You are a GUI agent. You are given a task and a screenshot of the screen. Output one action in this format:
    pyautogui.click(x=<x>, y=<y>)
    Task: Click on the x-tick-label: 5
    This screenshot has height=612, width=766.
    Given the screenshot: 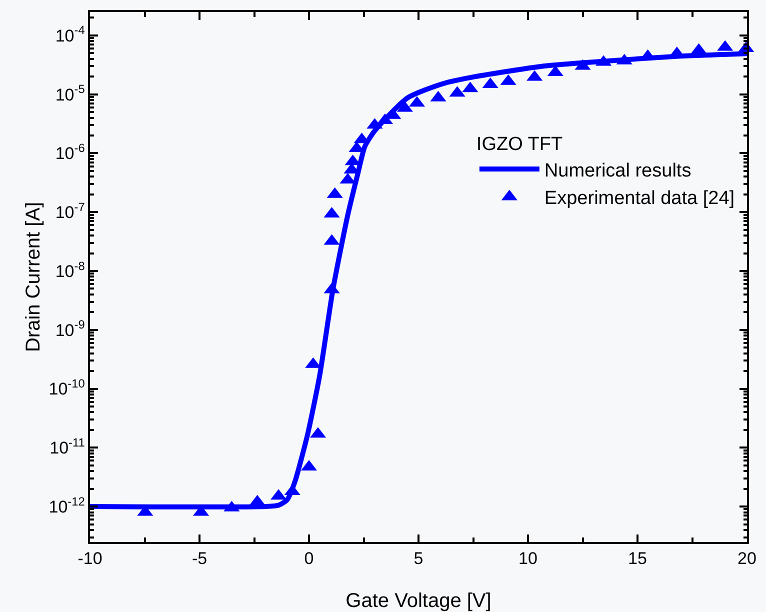 What is the action you would take?
    pyautogui.click(x=419, y=558)
    